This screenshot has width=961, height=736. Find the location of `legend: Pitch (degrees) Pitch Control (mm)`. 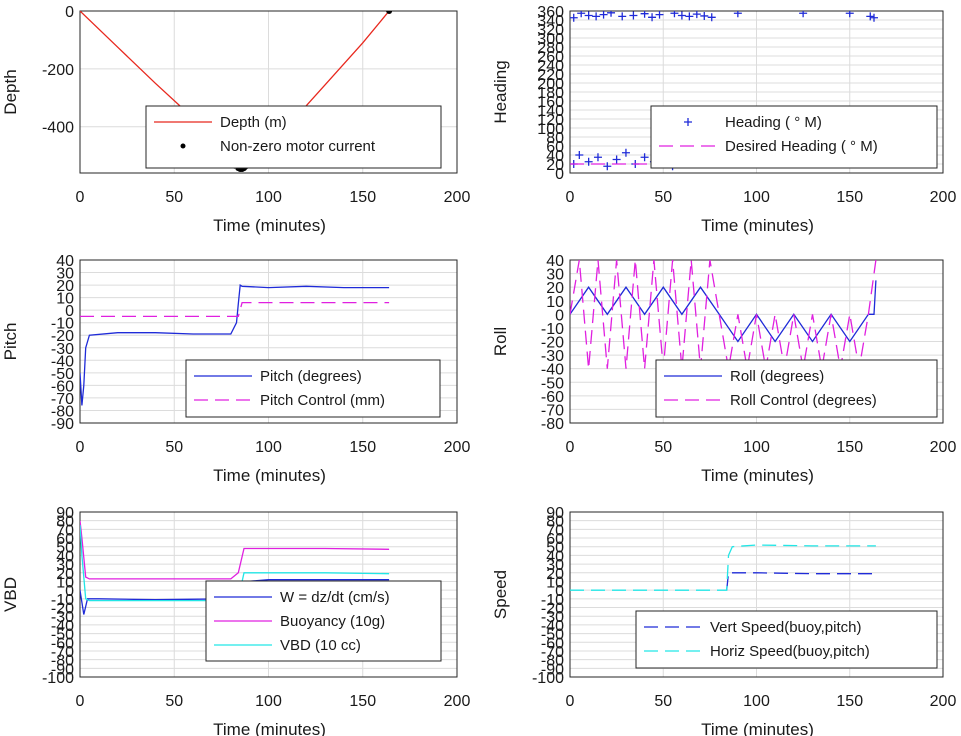

legend: Pitch (degrees) Pitch Control (mm) is located at coordinates (313, 388).